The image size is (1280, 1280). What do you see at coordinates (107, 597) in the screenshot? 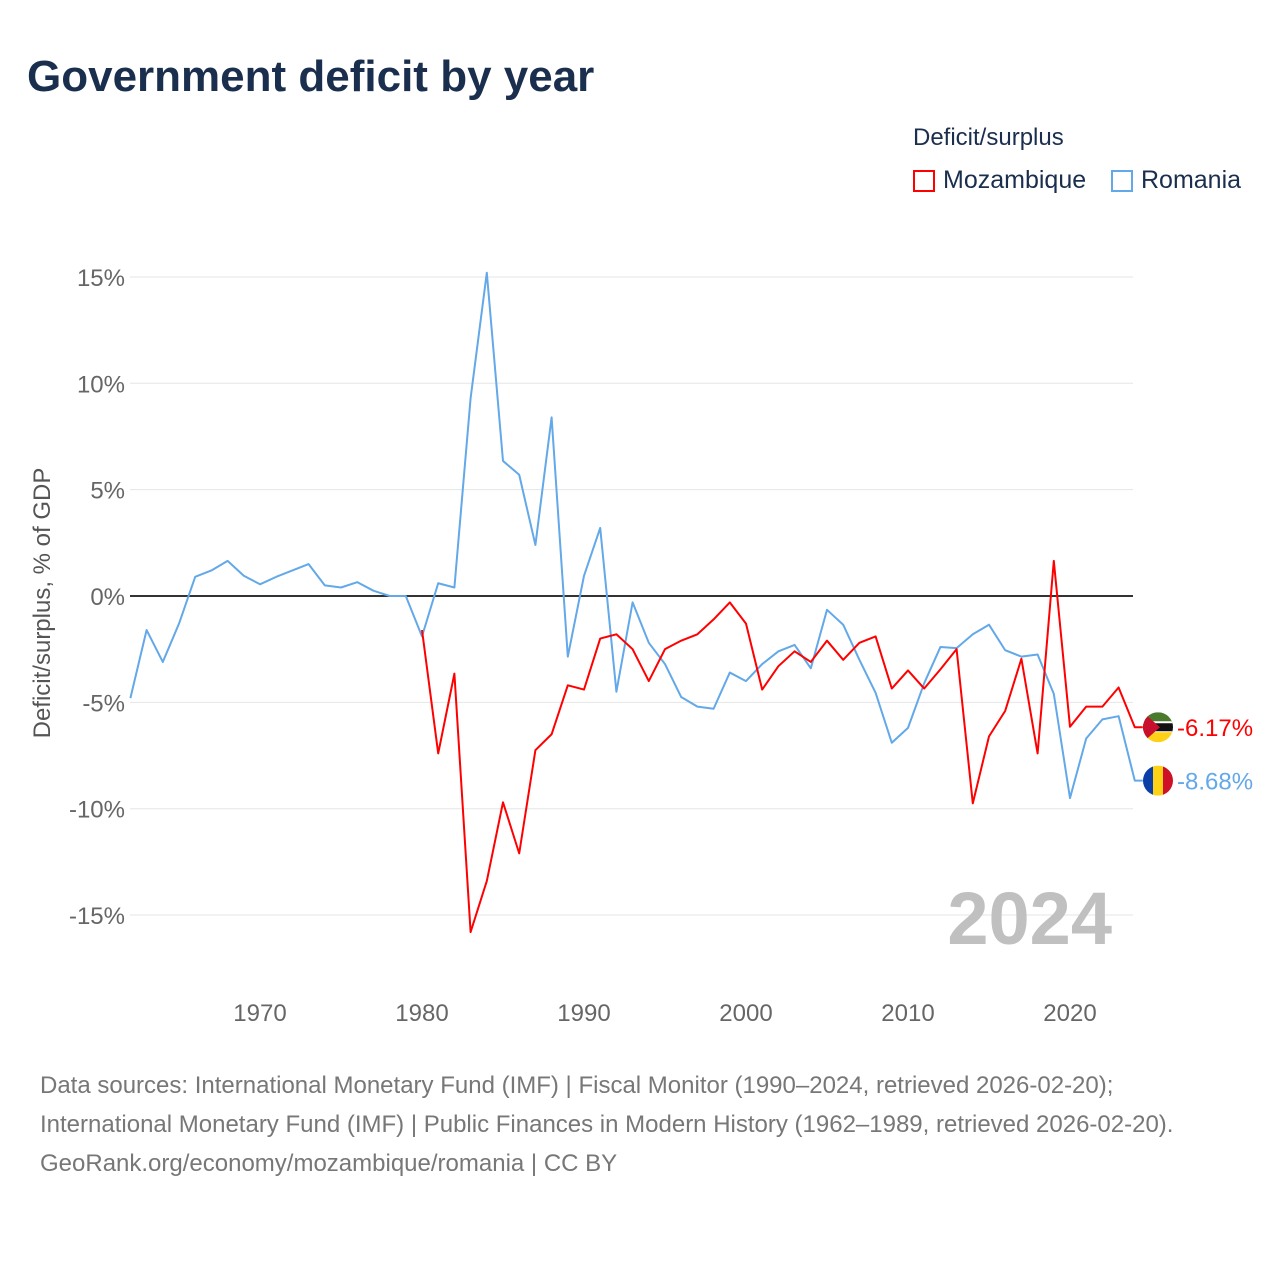
I see `y-tick-label: 0%` at bounding box center [107, 597].